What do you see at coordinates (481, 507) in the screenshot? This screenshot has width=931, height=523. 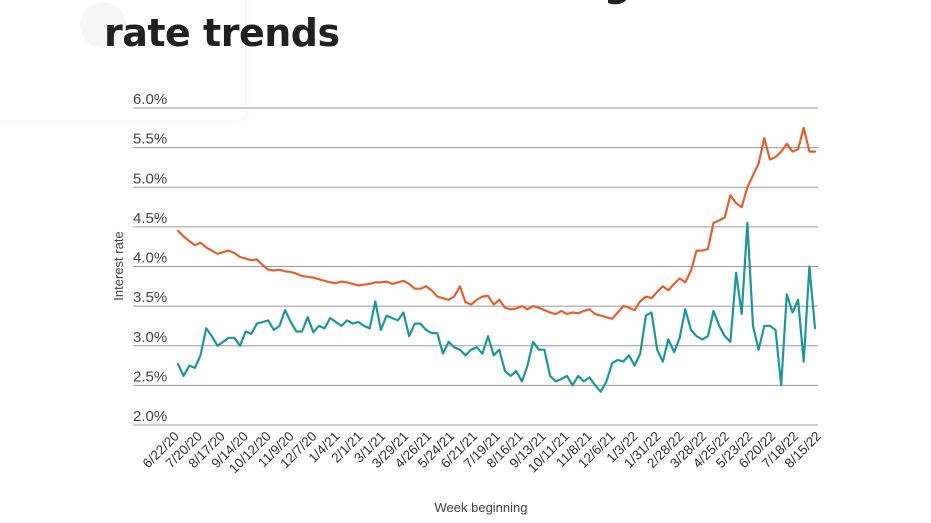 I see `x-axis-label: Week beginning` at bounding box center [481, 507].